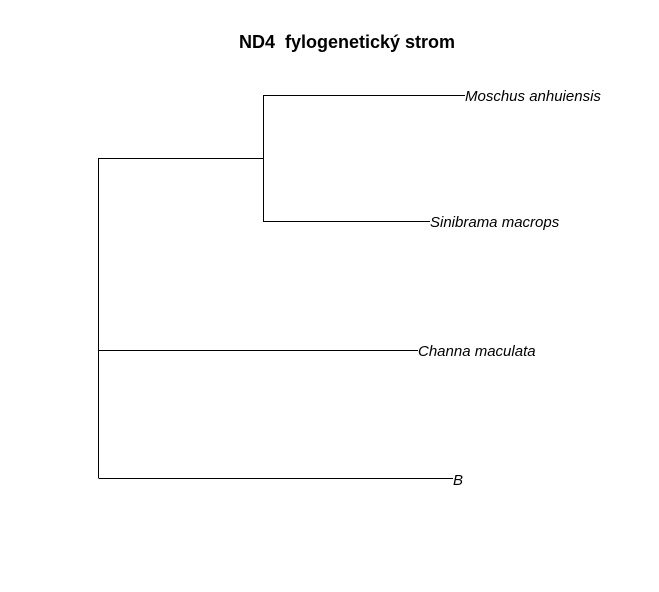 This screenshot has width=659, height=592. Describe the element at coordinates (495, 222) in the screenshot. I see `tip-label-sinibrama: Sinibrama macrops` at that location.